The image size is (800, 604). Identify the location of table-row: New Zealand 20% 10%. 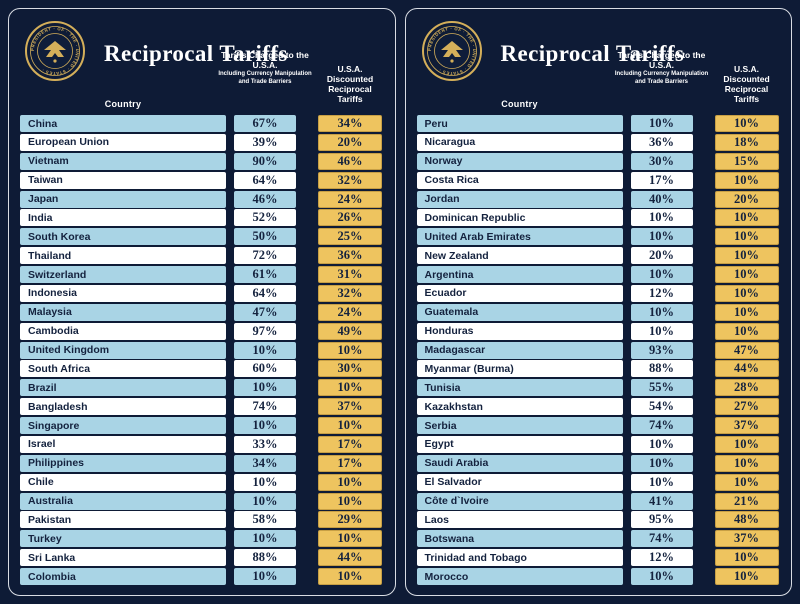
(598, 256).